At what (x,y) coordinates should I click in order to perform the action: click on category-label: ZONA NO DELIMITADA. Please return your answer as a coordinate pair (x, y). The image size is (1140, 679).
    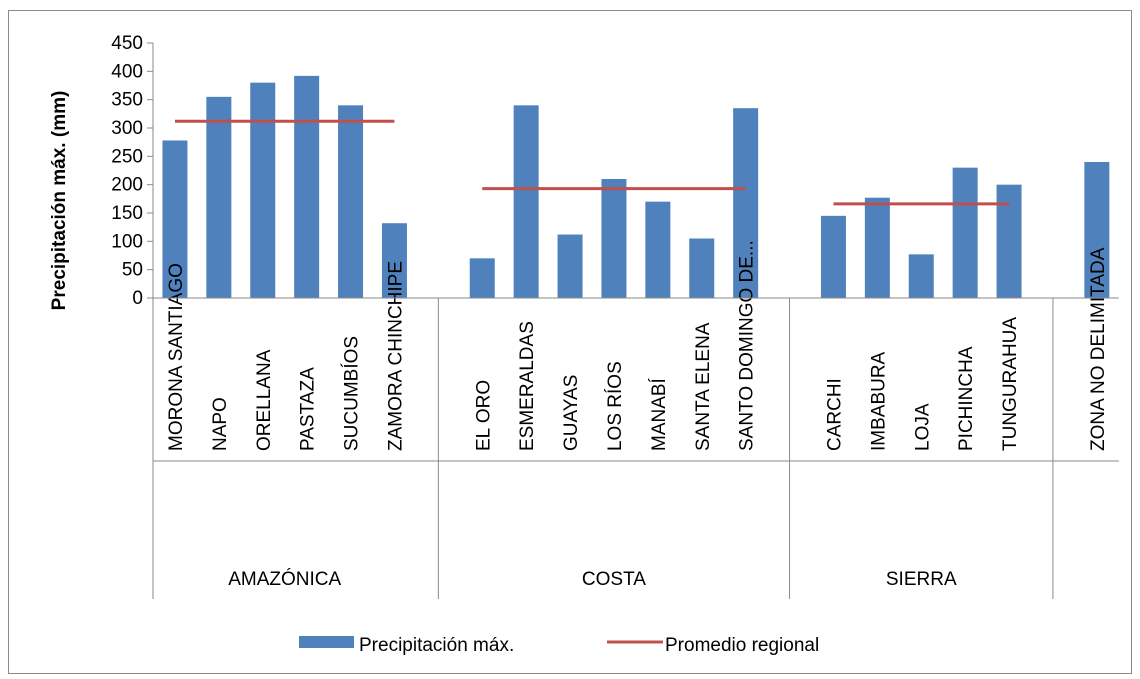
    Looking at the image, I should click on (1098, 349).